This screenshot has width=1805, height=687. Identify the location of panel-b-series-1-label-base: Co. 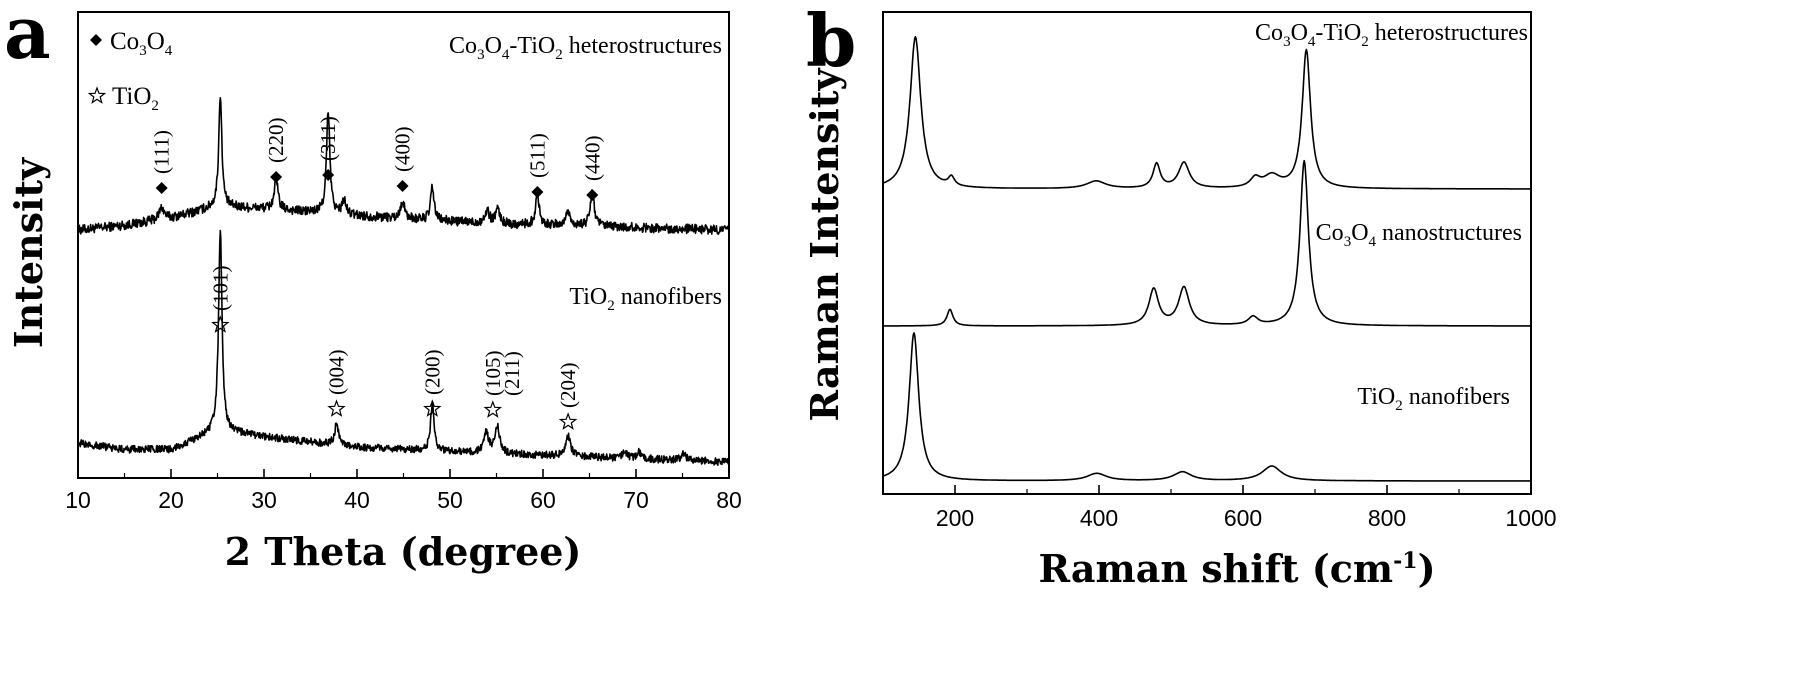
(1330, 233).